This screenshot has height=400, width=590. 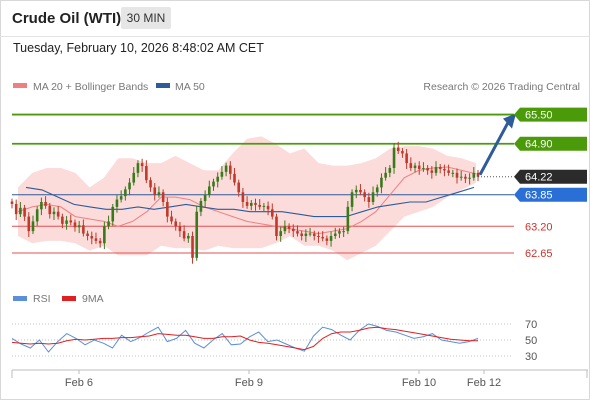 What do you see at coordinates (539, 196) in the screenshot?
I see `price-tag-text-63.85: 63.85` at bounding box center [539, 196].